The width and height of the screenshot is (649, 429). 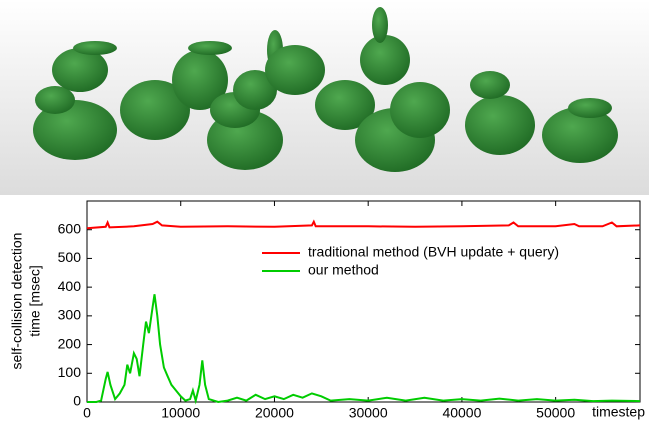 I want to click on x-tick-label: 30000, so click(x=368, y=413).